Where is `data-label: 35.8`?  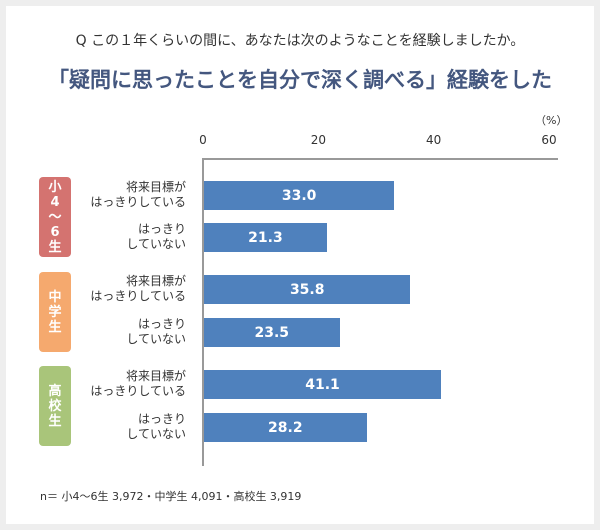 data-label: 35.8 is located at coordinates (307, 289).